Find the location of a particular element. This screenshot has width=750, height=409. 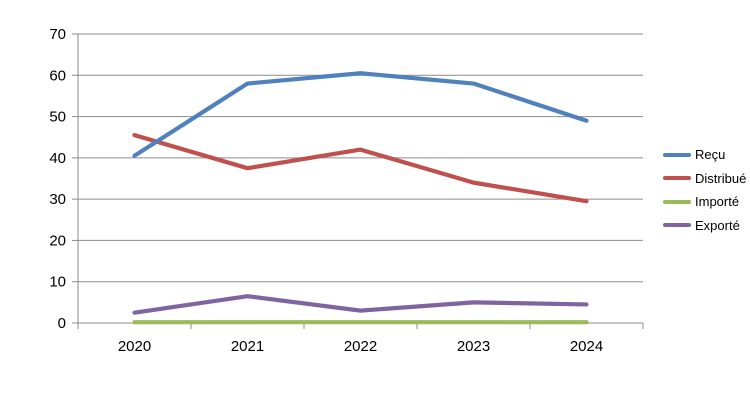

legend-label-distribue: Distribué is located at coordinates (721, 178).